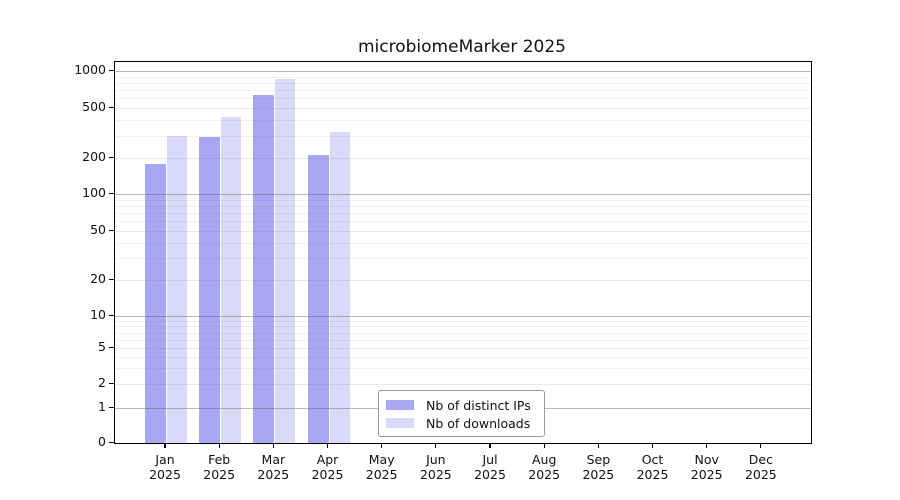 Image resolution: width=900 pixels, height=500 pixels. Describe the element at coordinates (327, 445) in the screenshot. I see `x-tick-mark-apr` at that location.